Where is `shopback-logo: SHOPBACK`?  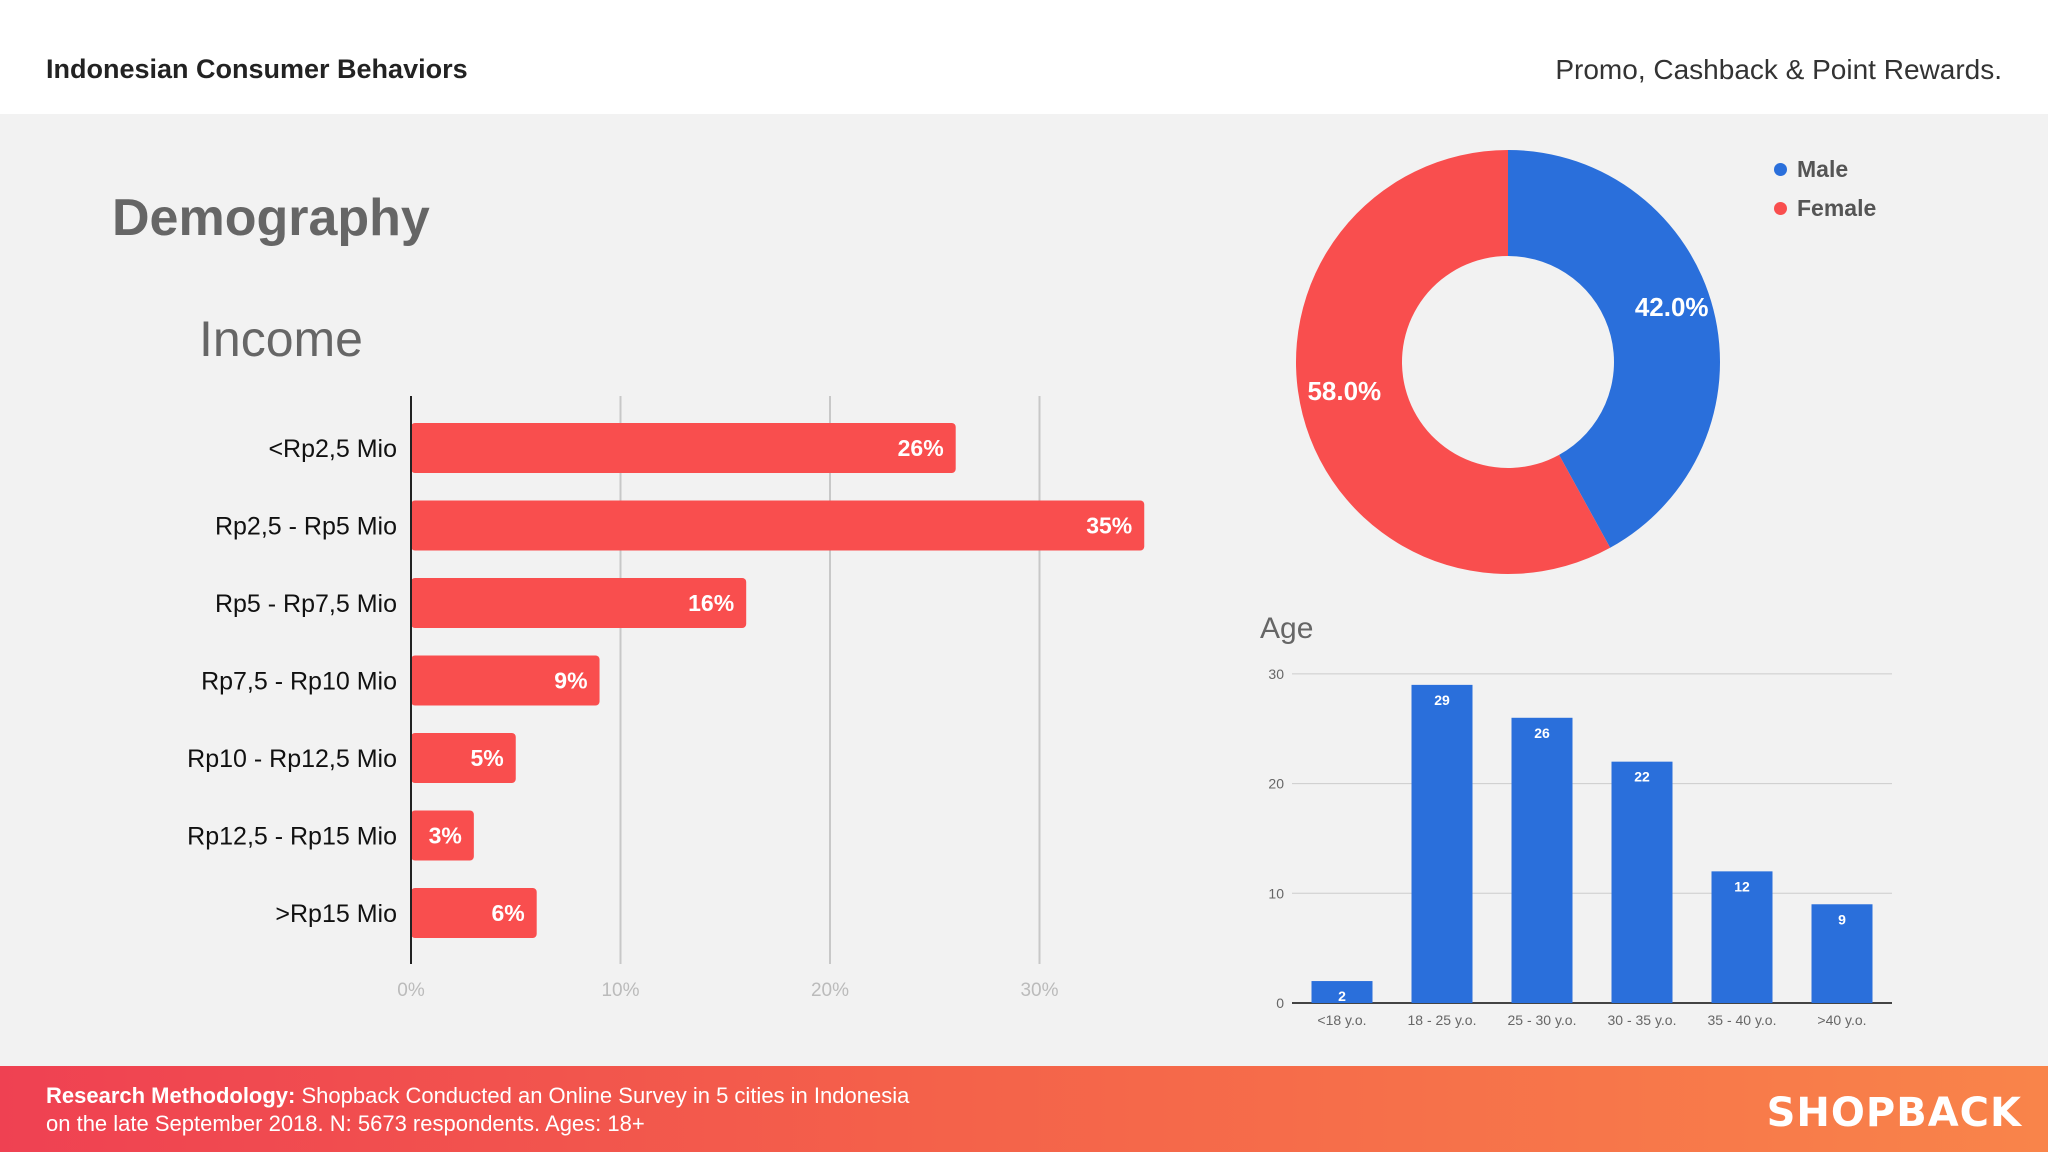
shopback-logo: SHOPBACK is located at coordinates (1894, 1113).